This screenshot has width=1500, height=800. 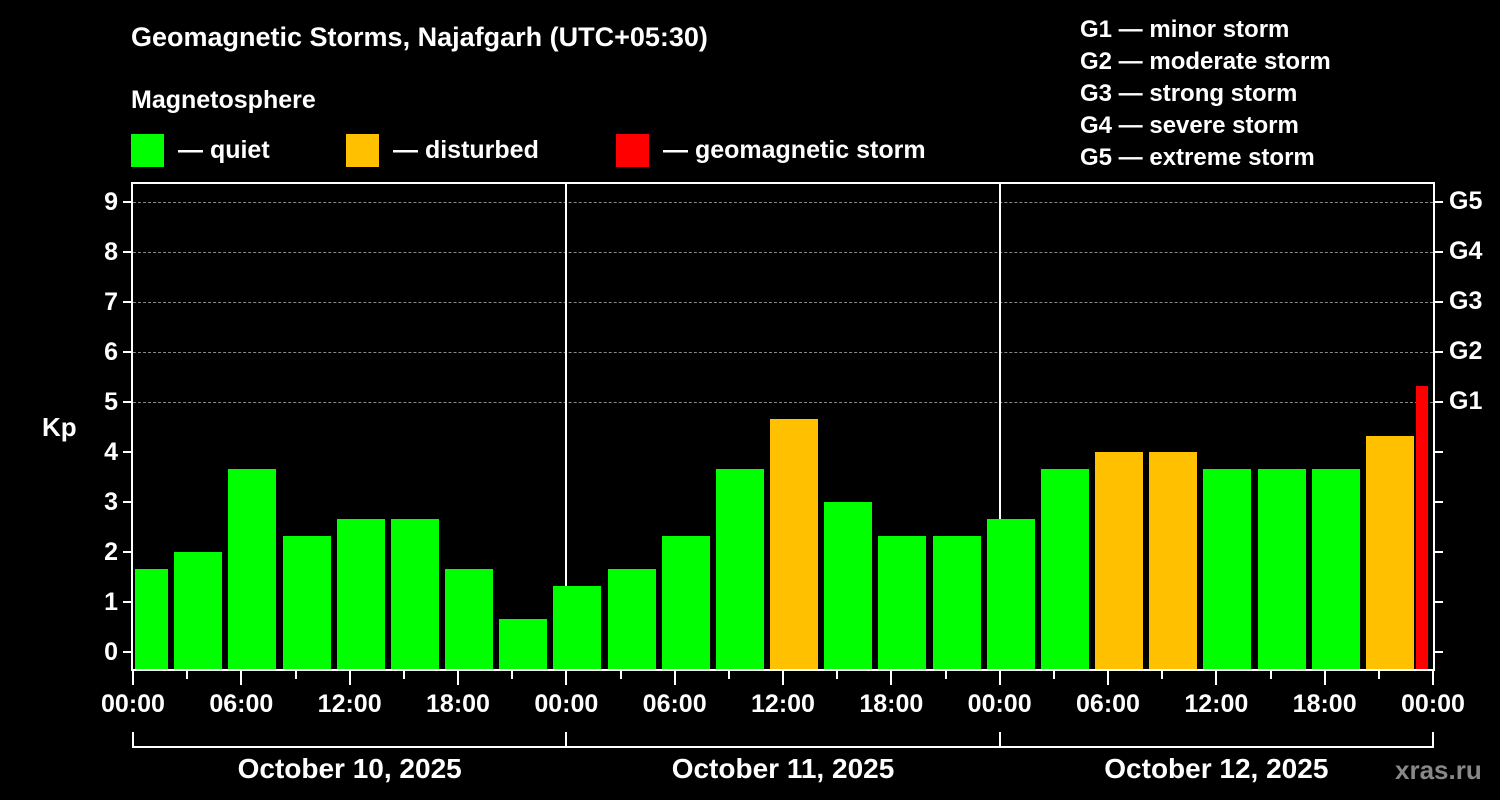 What do you see at coordinates (349, 768) in the screenshot?
I see `day-label: October 10, 2025` at bounding box center [349, 768].